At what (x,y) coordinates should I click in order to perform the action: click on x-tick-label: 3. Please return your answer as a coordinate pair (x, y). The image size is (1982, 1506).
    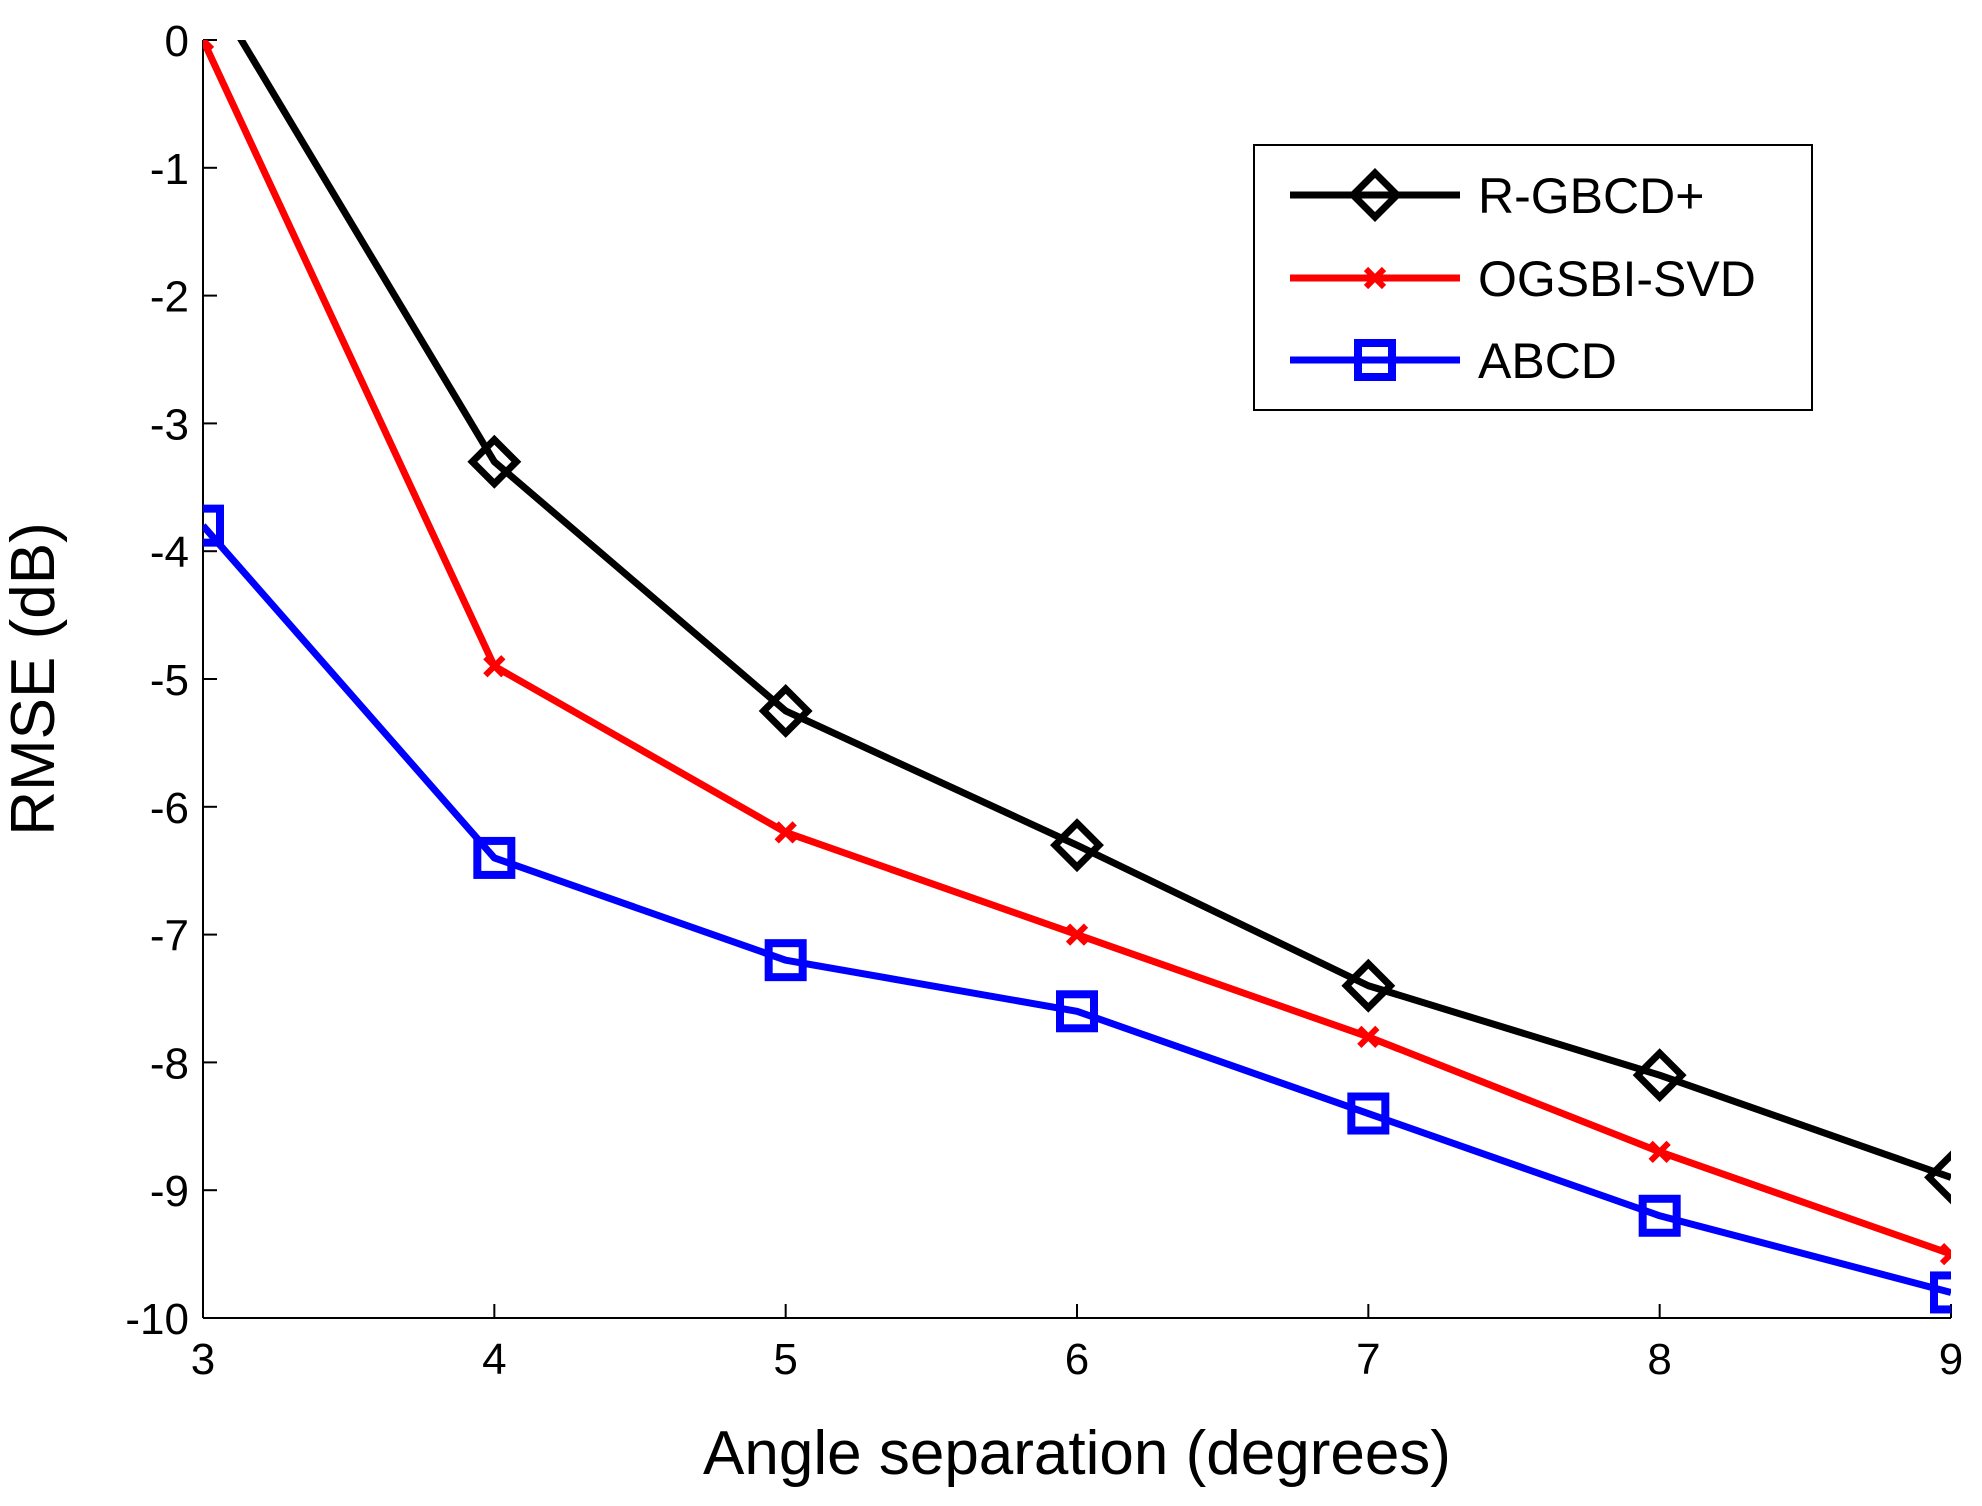
    Looking at the image, I should click on (203, 1359).